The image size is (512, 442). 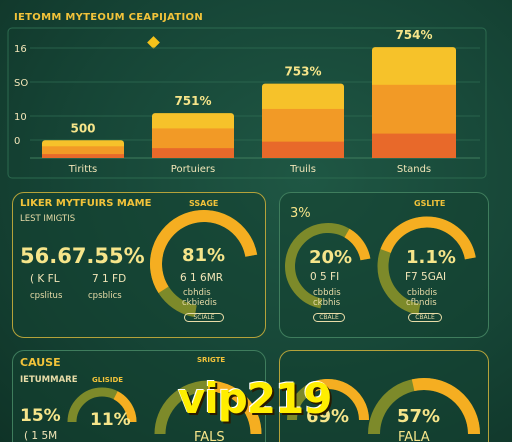 I want to click on panel3-heading: CAUSE, so click(x=40, y=362).